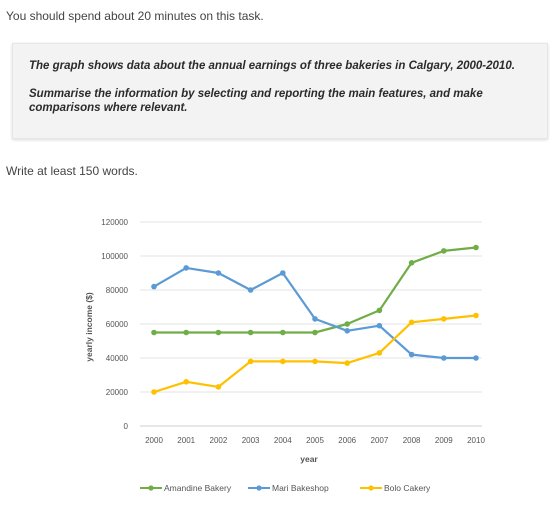 This screenshot has height=508, width=553. I want to click on x-tick-label: 2003, so click(251, 440).